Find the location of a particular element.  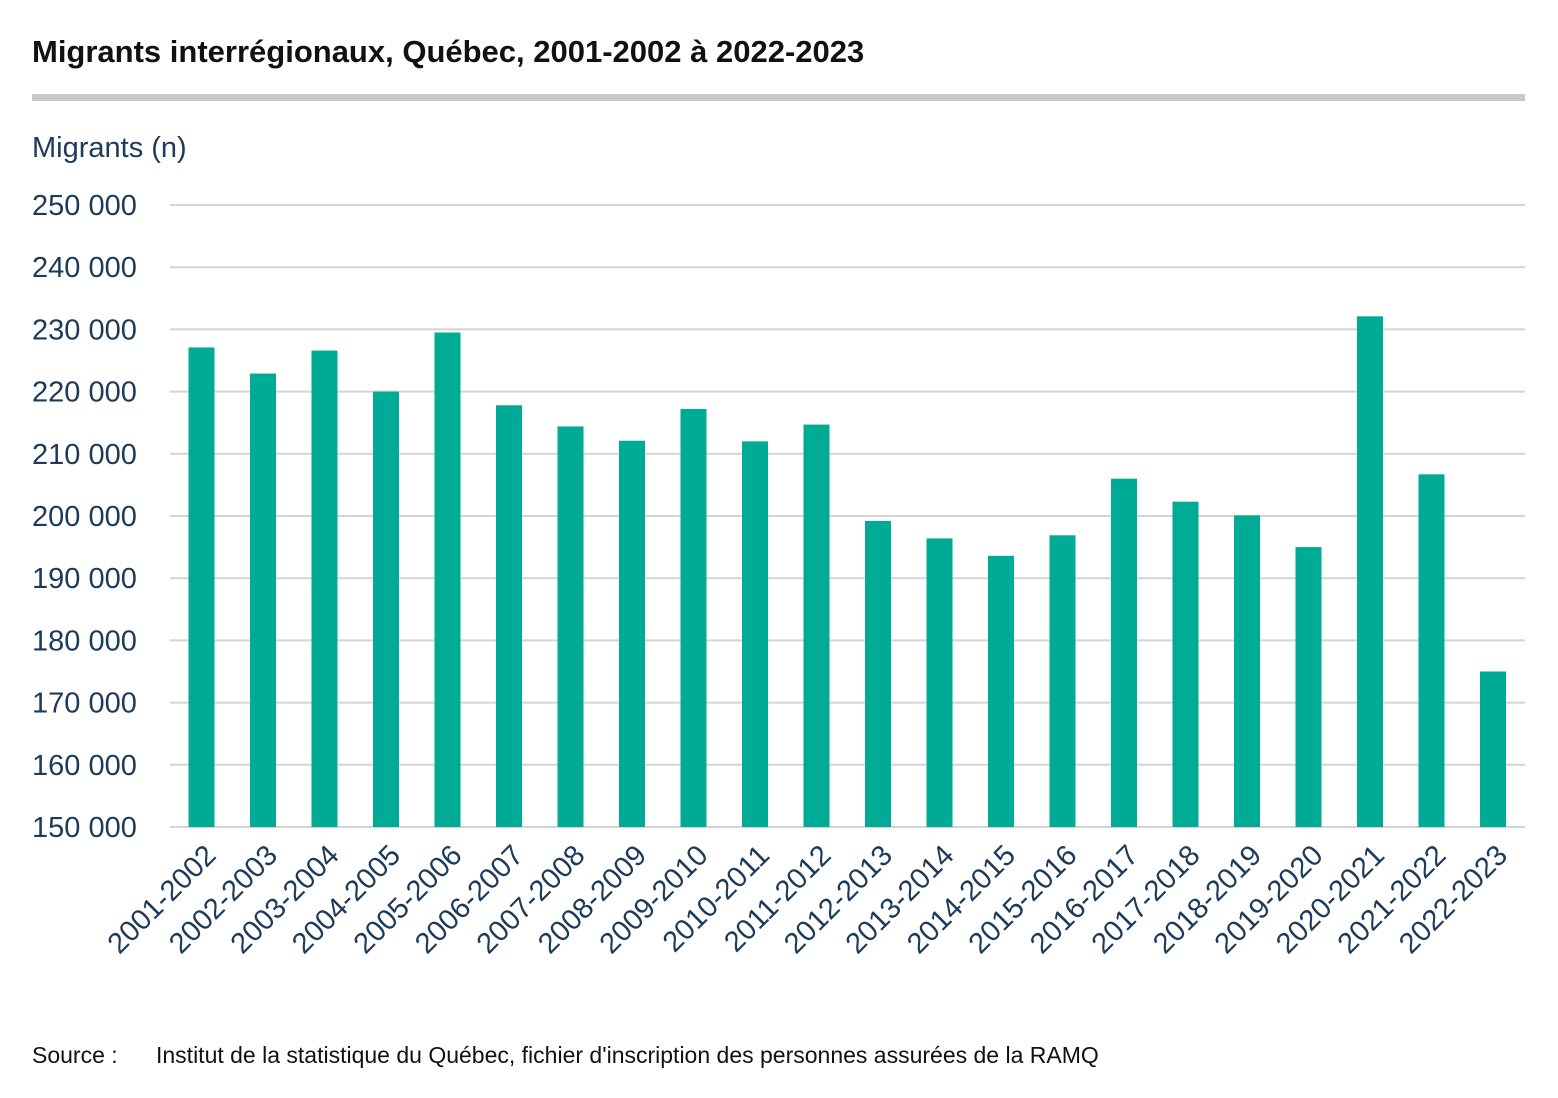

title-divider is located at coordinates (778, 97).